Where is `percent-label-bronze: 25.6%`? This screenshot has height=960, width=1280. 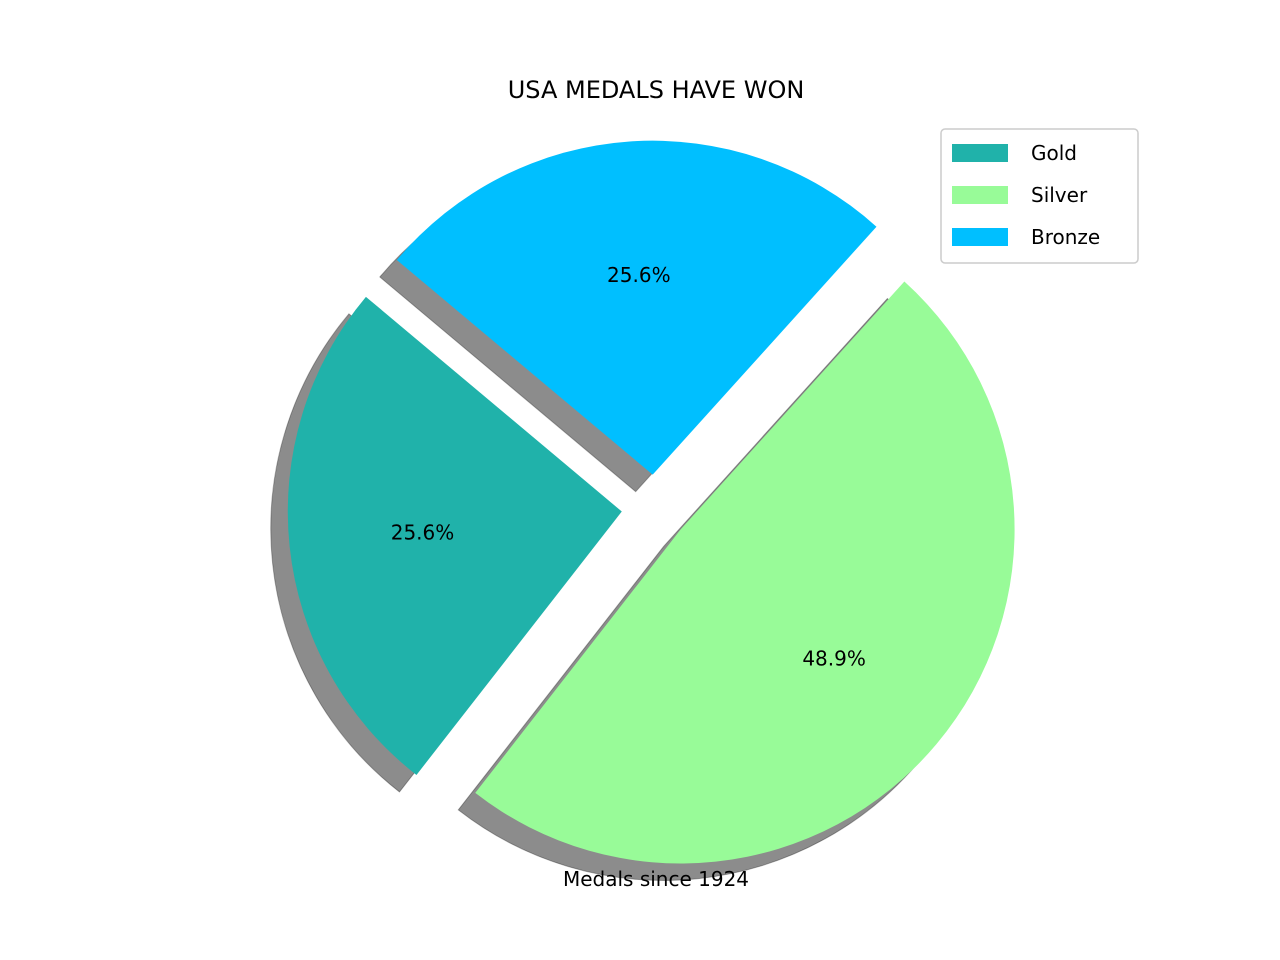 percent-label-bronze: 25.6% is located at coordinates (639, 275).